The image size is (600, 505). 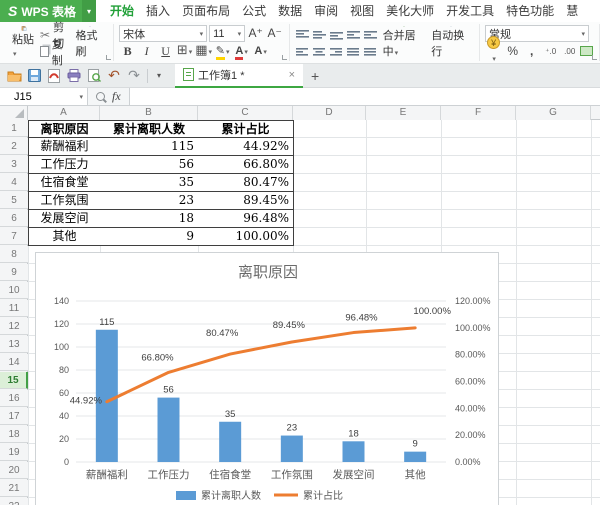 I want to click on cell-A4: 住宿食堂, so click(x=64, y=183).